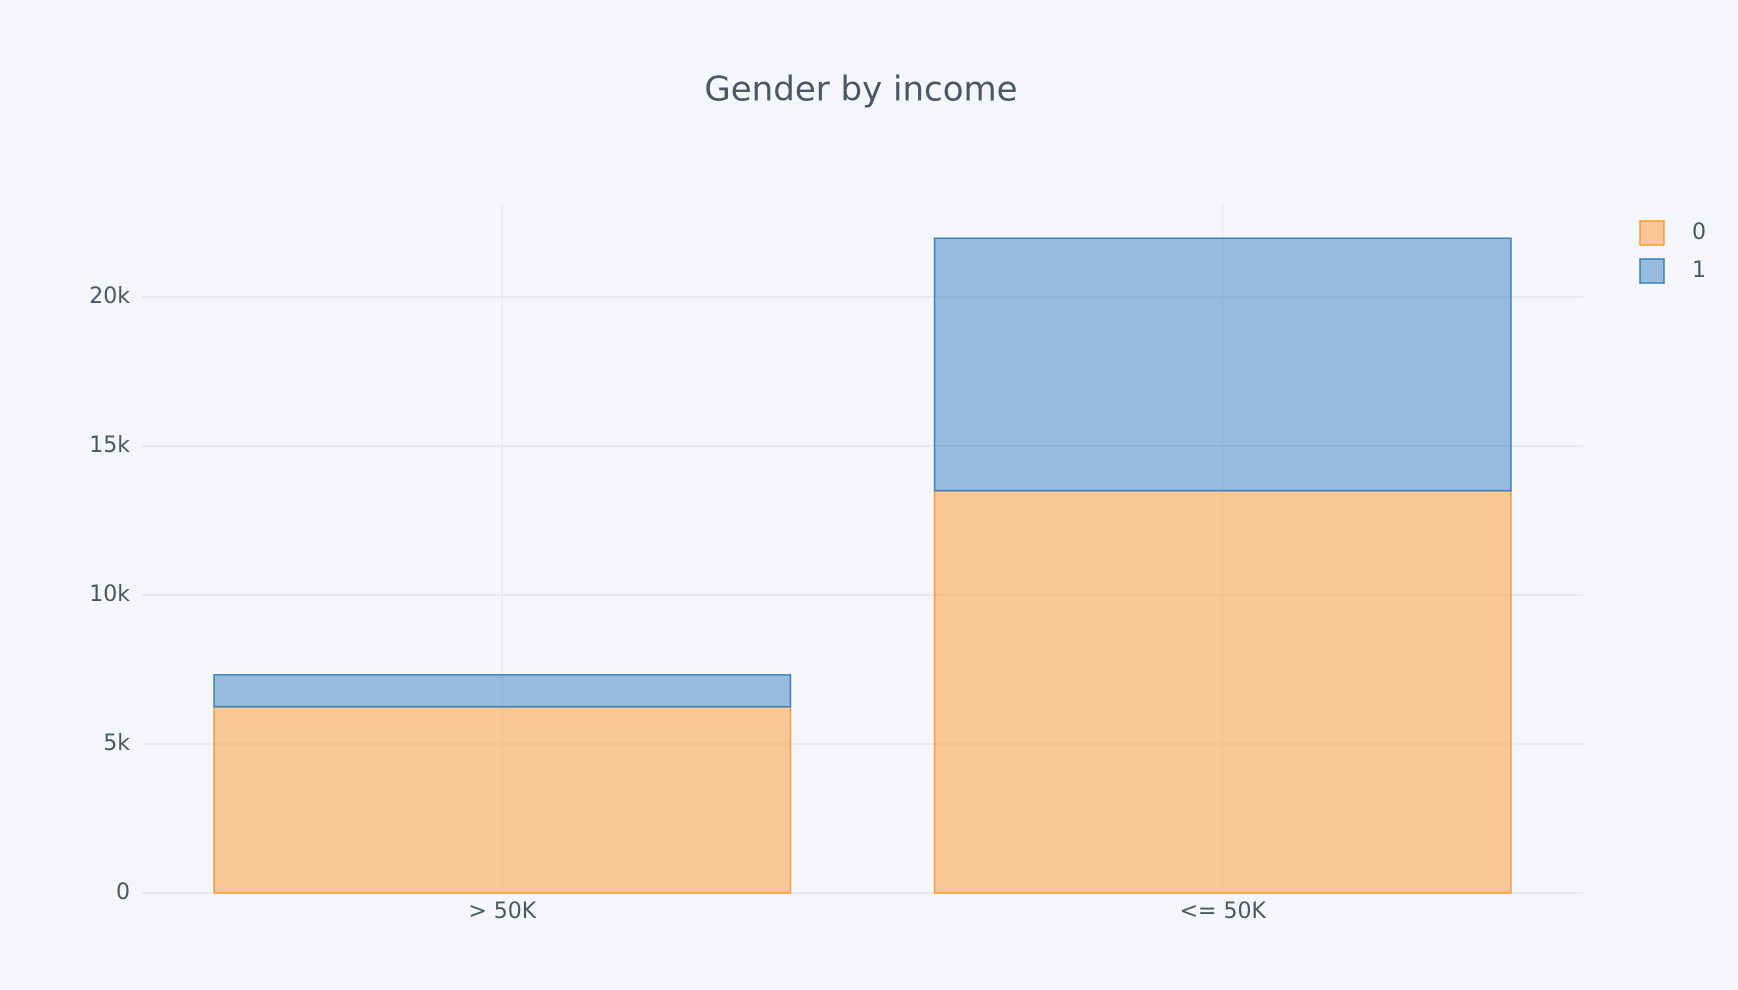  I want to click on legend-label: 1, so click(1699, 270).